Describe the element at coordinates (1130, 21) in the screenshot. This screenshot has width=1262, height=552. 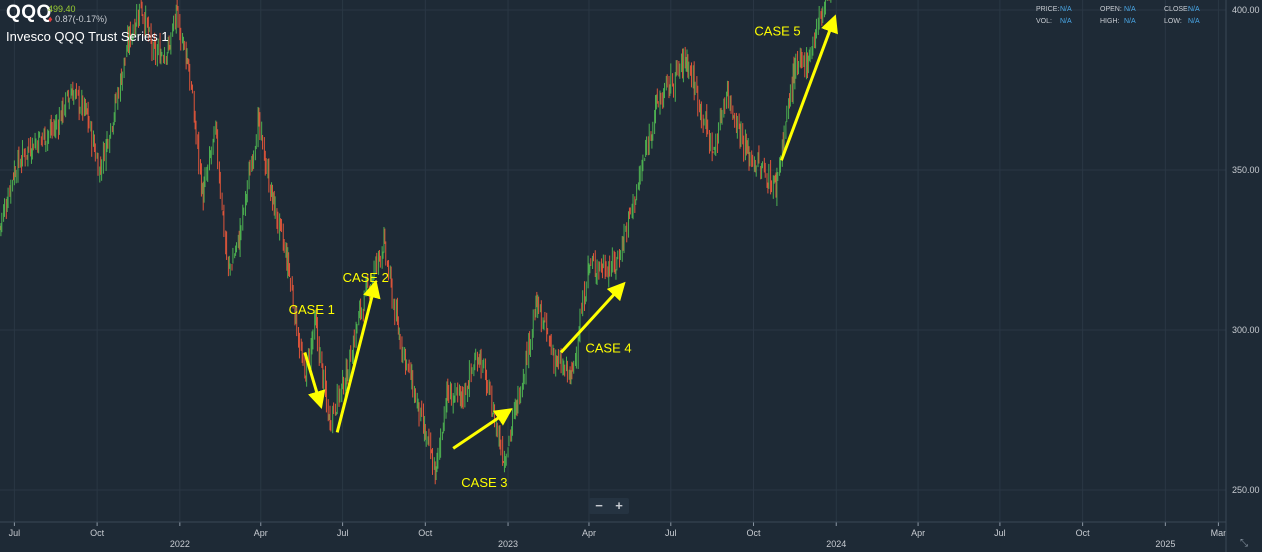
I see `stat-value-high: N/A` at that location.